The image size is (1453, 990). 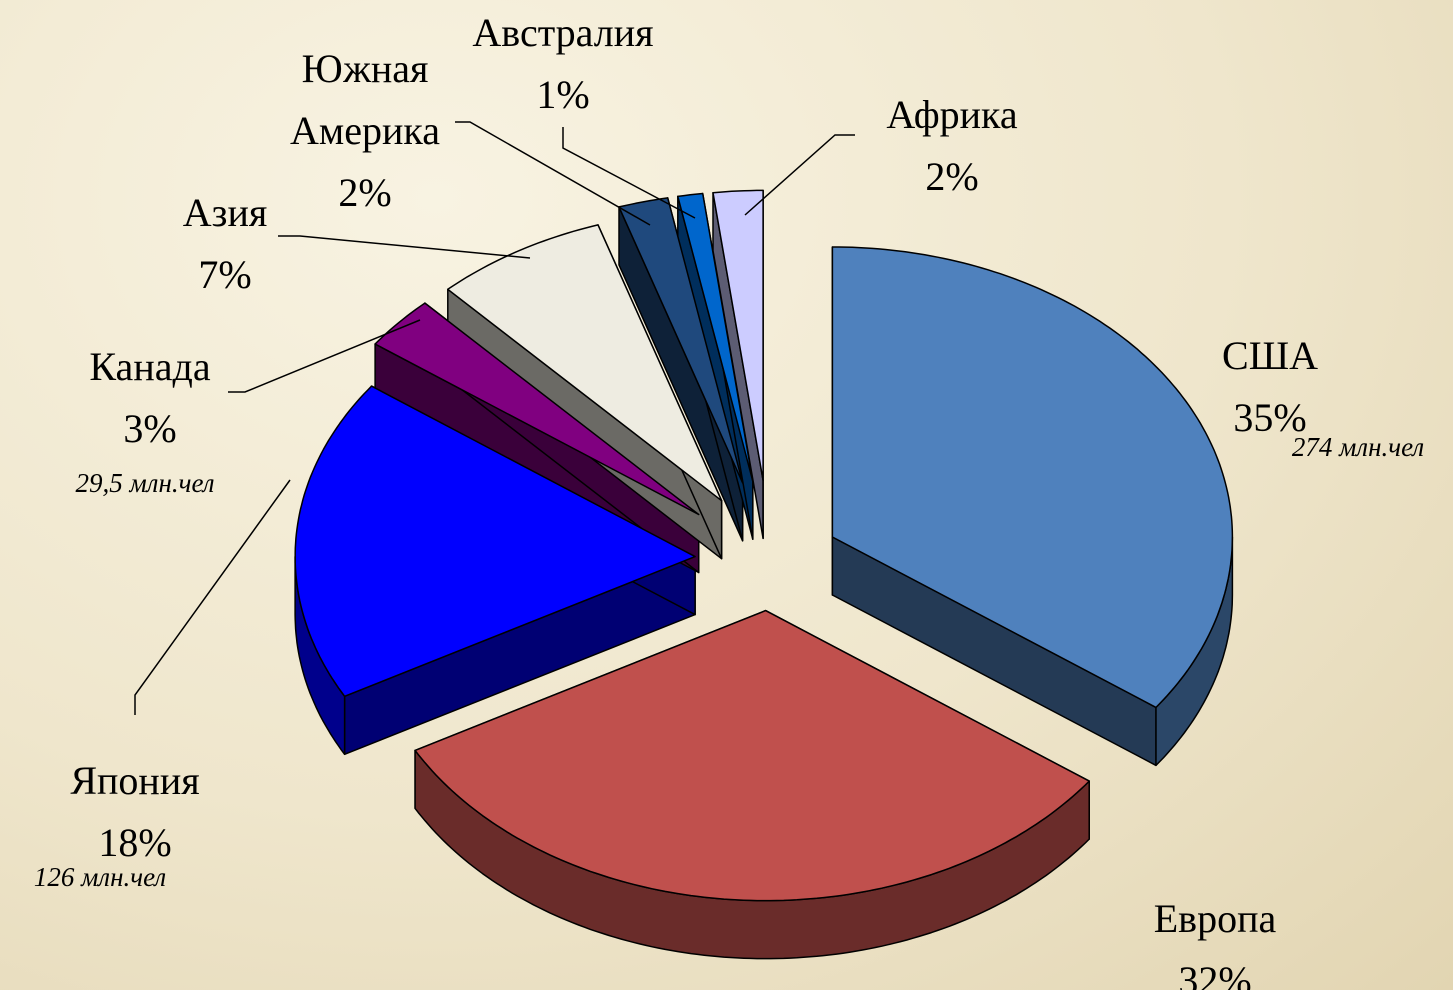 What do you see at coordinates (135, 842) in the screenshot?
I see `percent-label: 18%` at bounding box center [135, 842].